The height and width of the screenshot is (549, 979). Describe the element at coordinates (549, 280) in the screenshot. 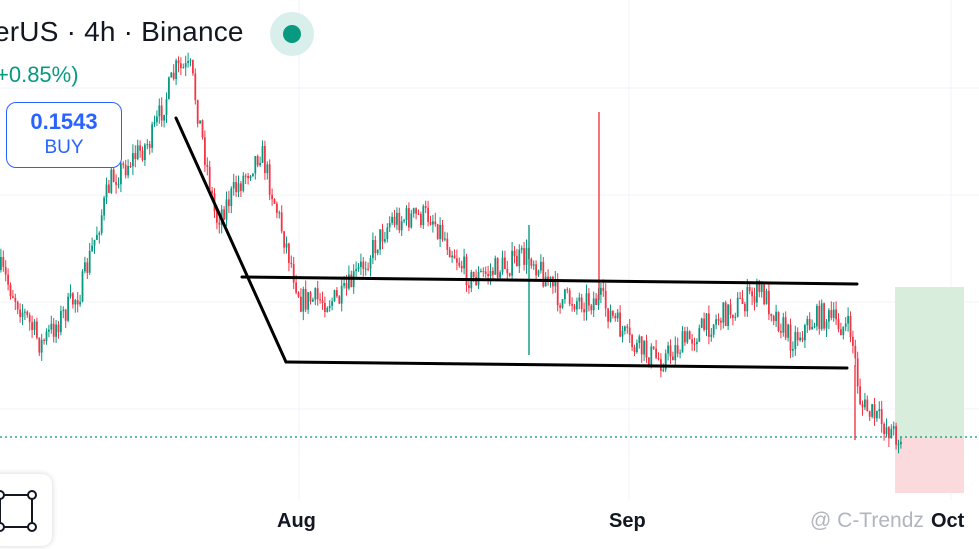

I see `channel-upper-line` at that location.